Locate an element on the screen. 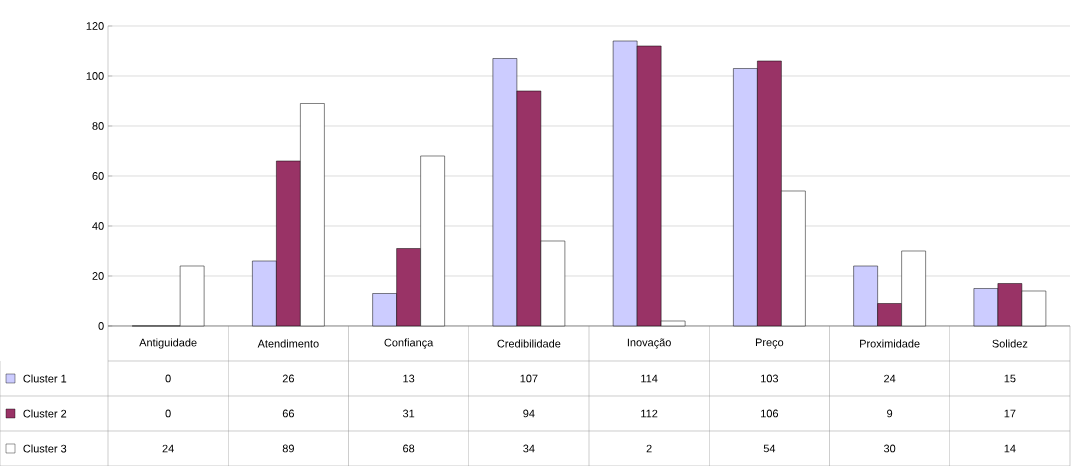  x-tick-label: Atendimento is located at coordinates (288, 343).